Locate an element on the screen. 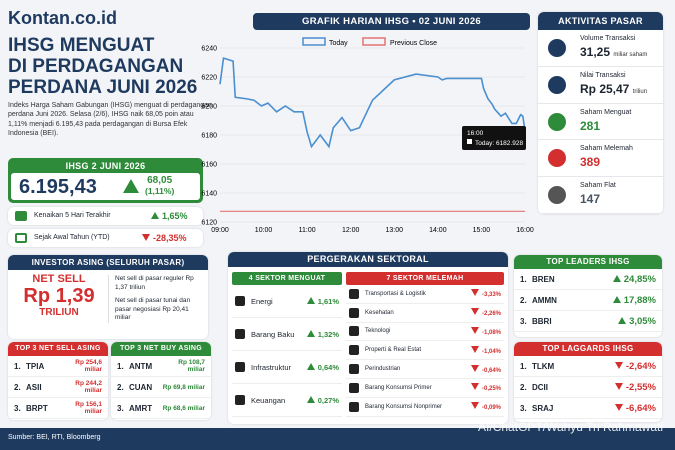 This screenshot has height=450, width=675. net-buy-title: TOP 3 NET BUY ASING is located at coordinates (161, 349).